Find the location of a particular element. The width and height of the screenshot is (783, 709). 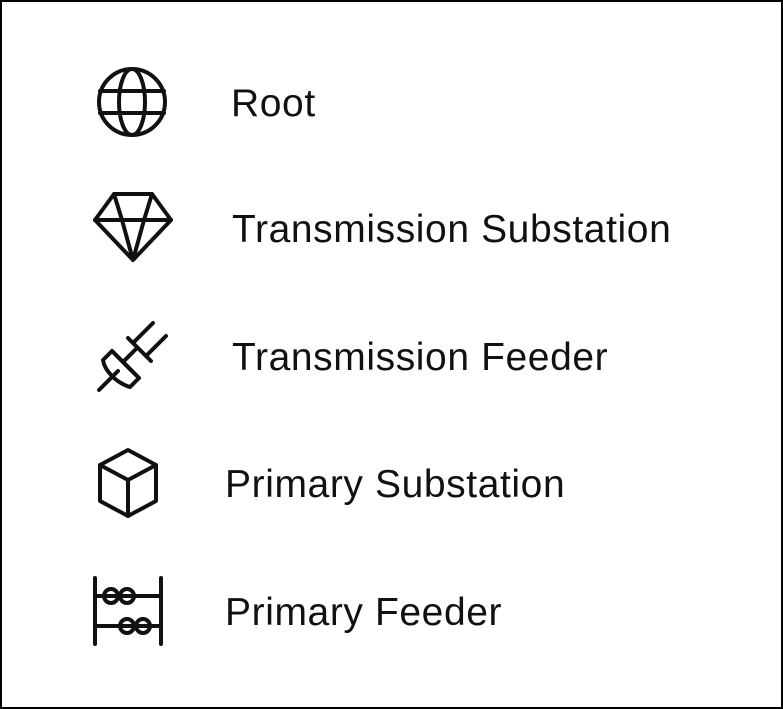

legend-item-primary-substation: Primary Substation is located at coordinates (391, 486).